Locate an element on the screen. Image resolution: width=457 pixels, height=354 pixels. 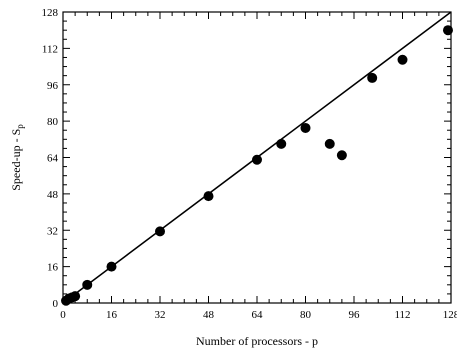
y-tick-label: 112 is located at coordinates (50, 49).